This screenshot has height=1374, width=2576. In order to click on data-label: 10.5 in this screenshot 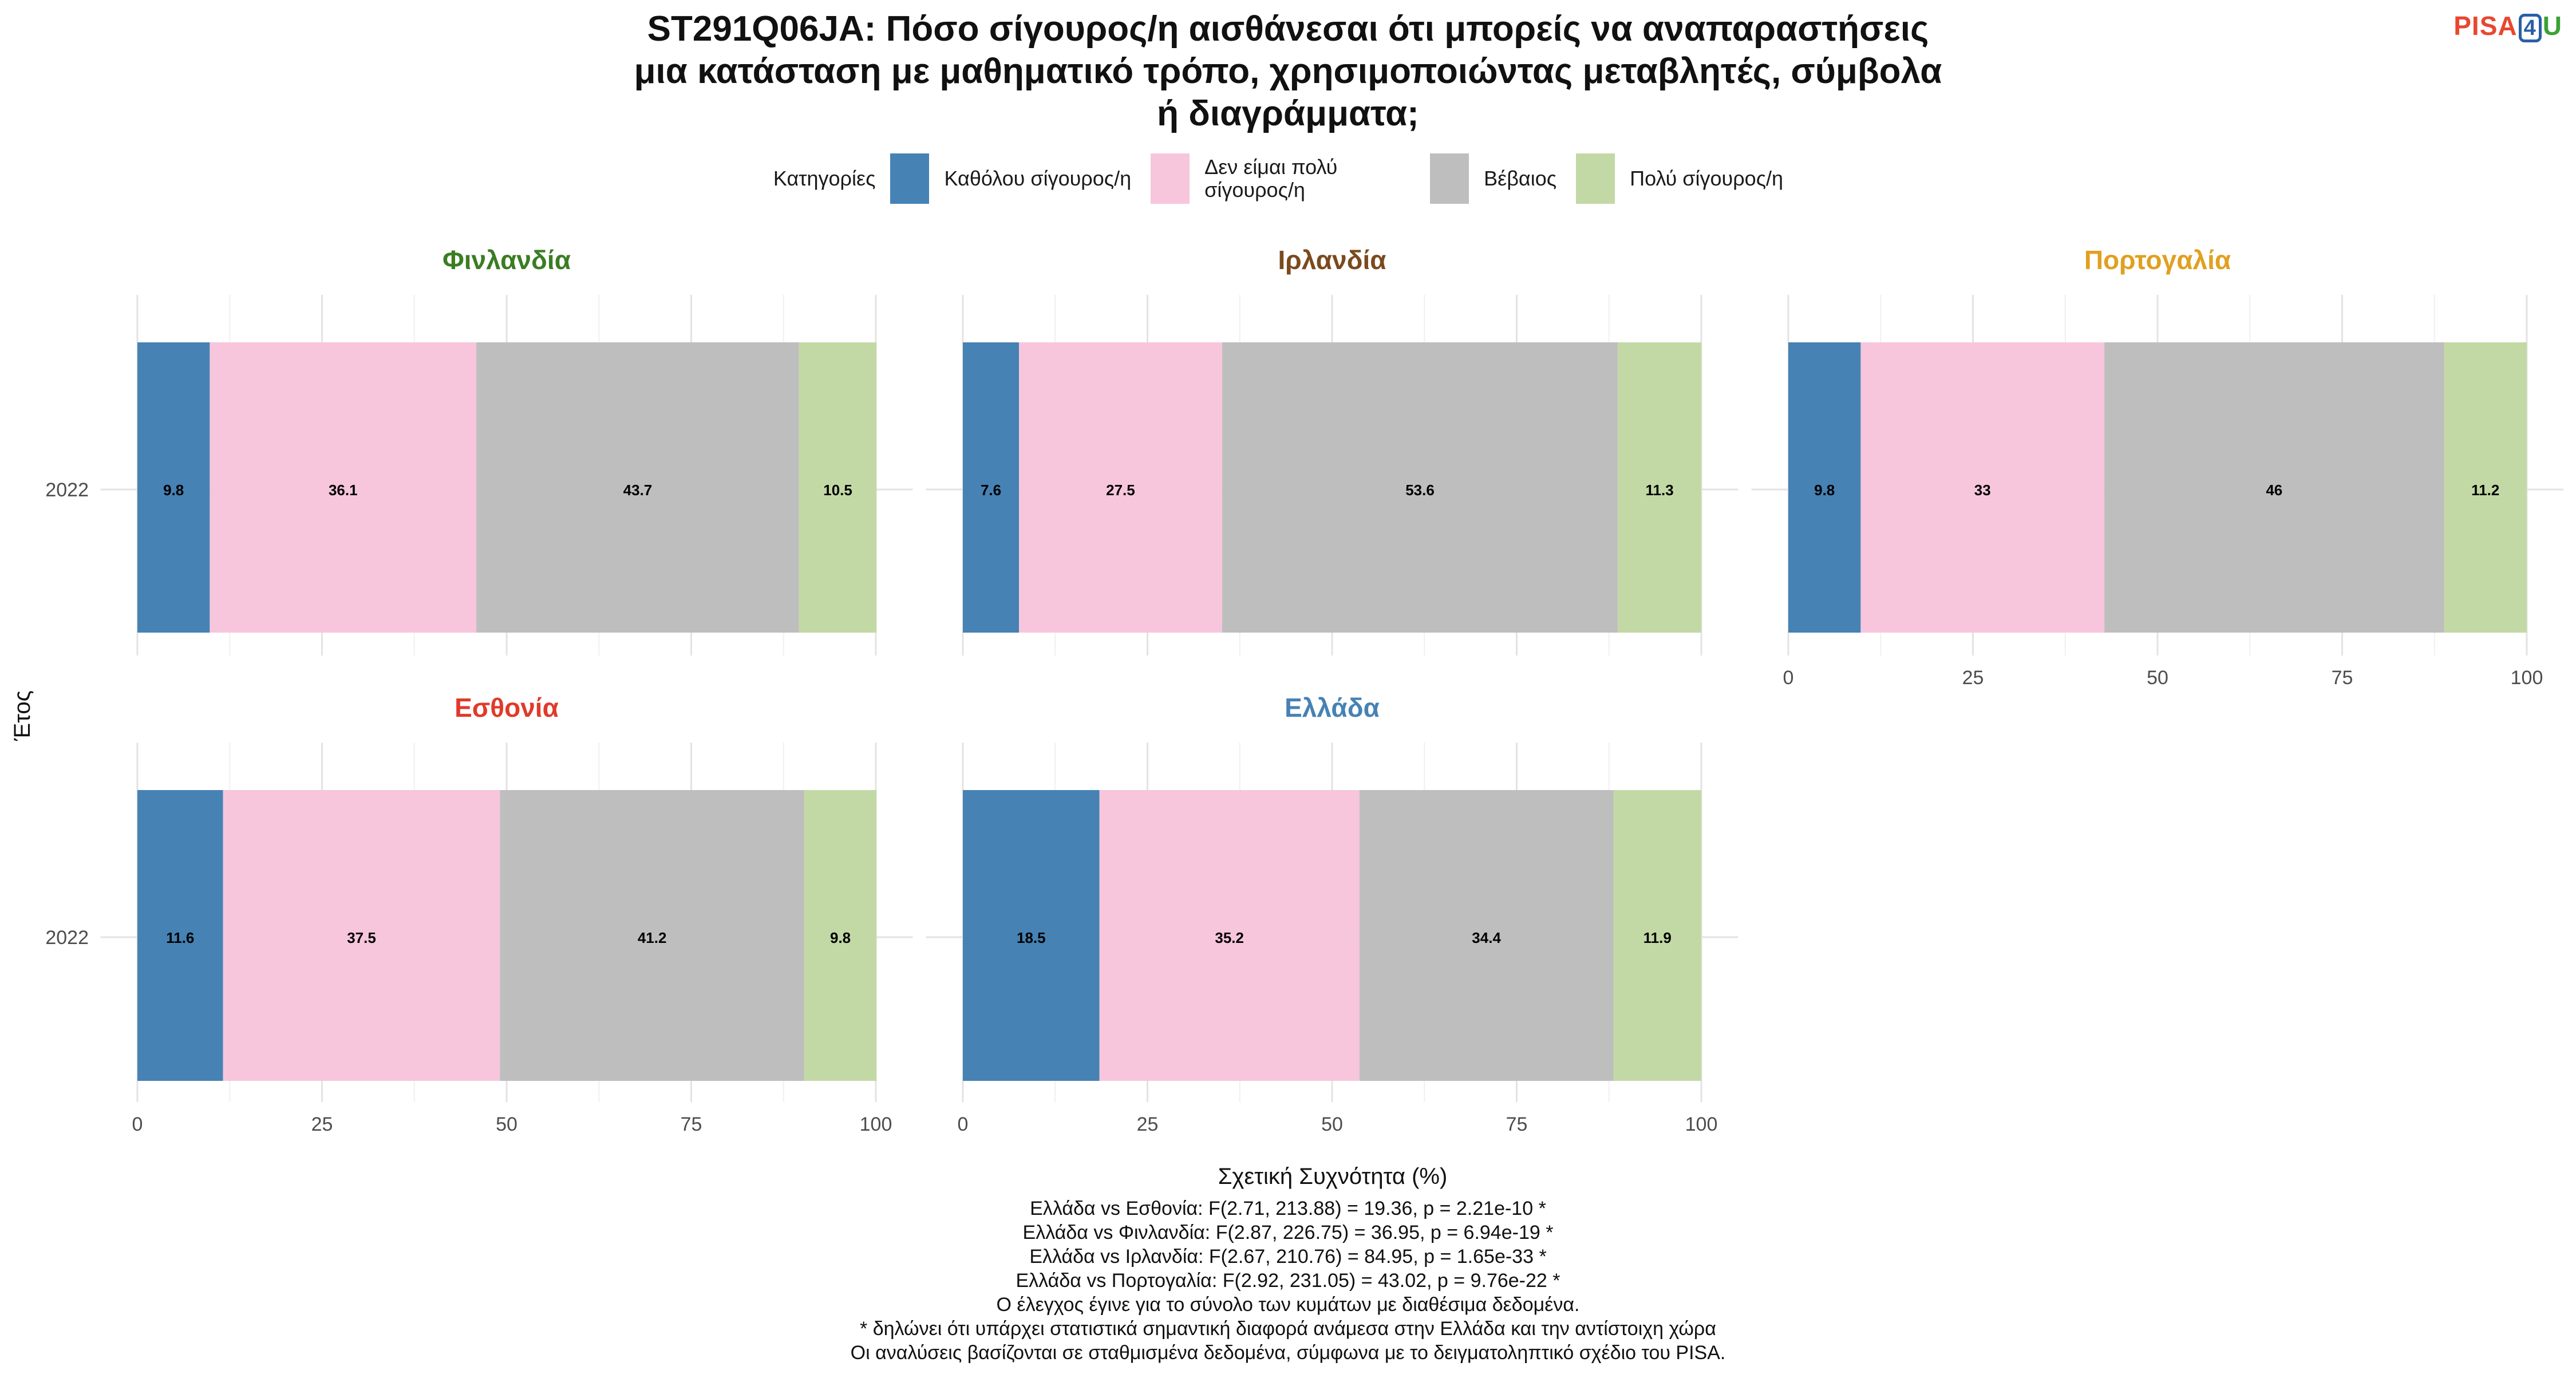, I will do `click(837, 490)`.